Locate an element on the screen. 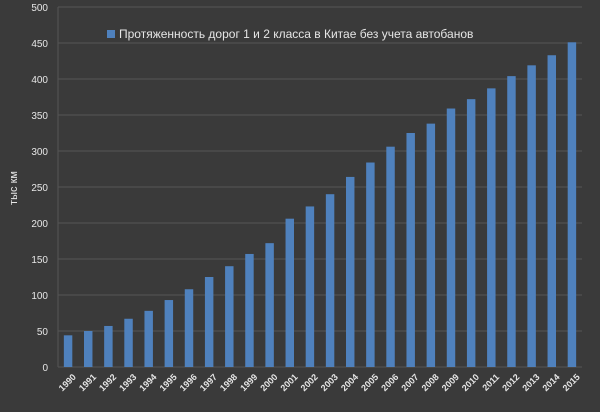 This screenshot has width=600, height=412. y-tick-label: 500 is located at coordinates (39, 8).